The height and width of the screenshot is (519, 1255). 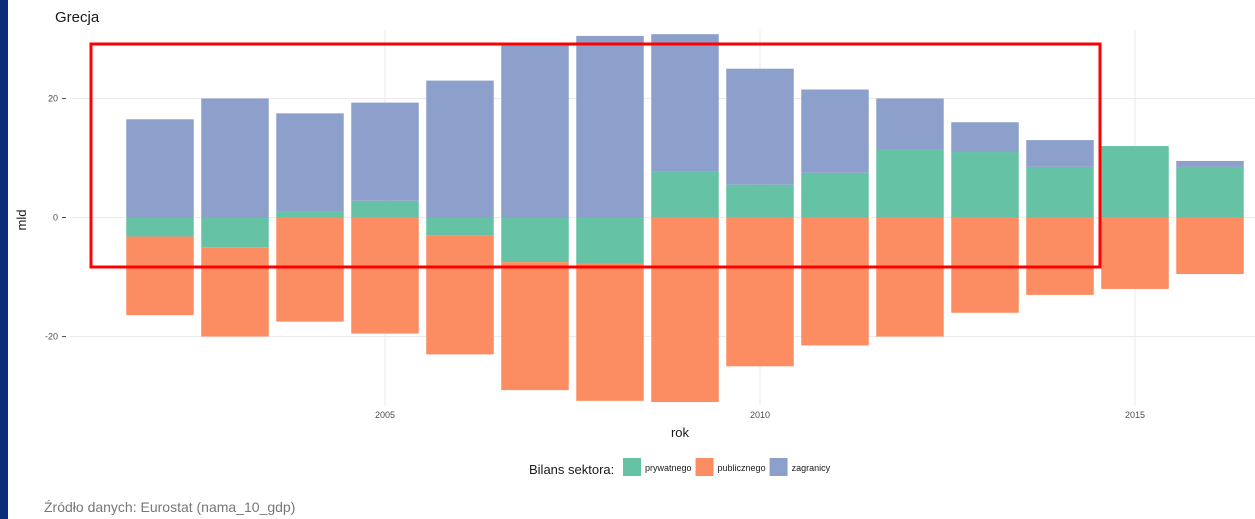 I want to click on bar-zagranicy-2007, so click(x=535, y=131).